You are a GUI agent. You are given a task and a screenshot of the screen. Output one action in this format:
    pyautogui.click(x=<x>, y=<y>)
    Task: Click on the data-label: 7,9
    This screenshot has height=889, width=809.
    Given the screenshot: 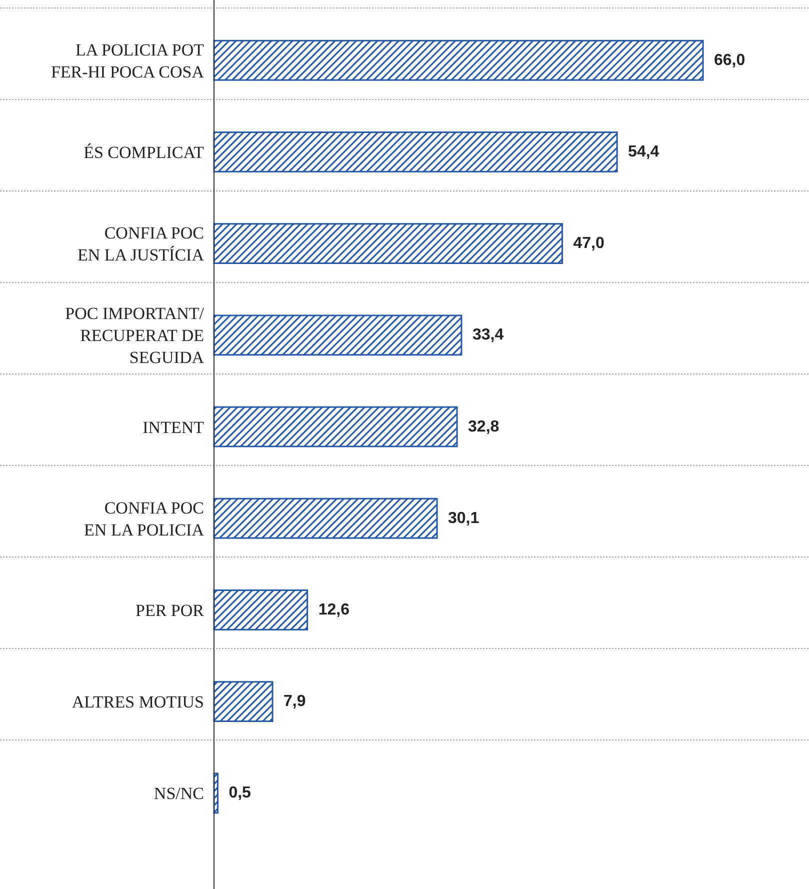 What is the action you would take?
    pyautogui.click(x=295, y=701)
    